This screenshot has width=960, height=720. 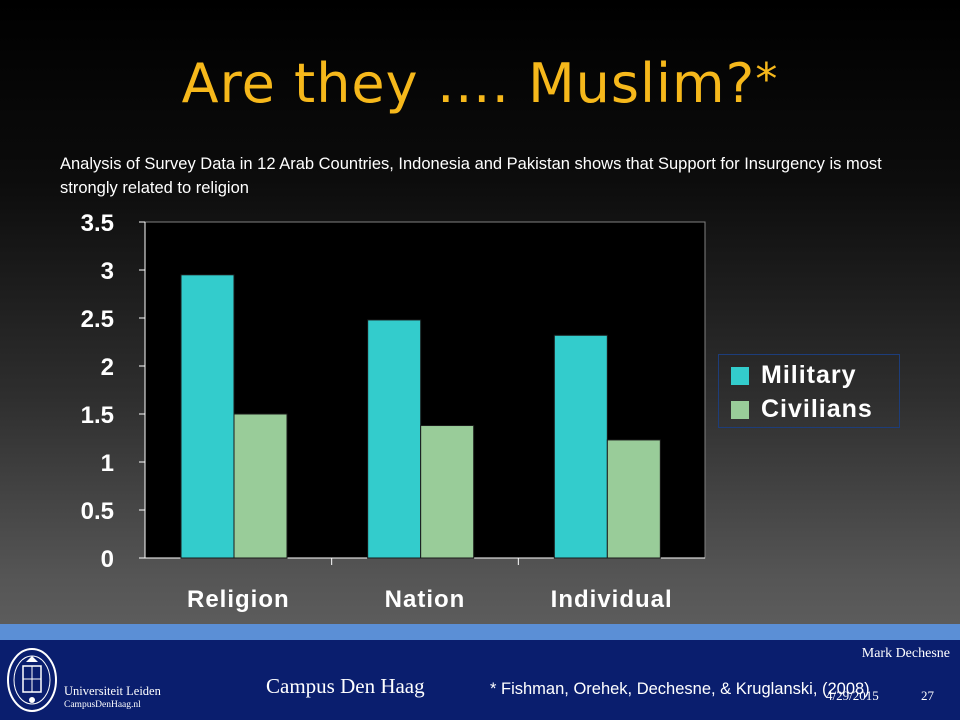 What do you see at coordinates (97, 511) in the screenshot?
I see `y-tick-label-1: 0.5` at bounding box center [97, 511].